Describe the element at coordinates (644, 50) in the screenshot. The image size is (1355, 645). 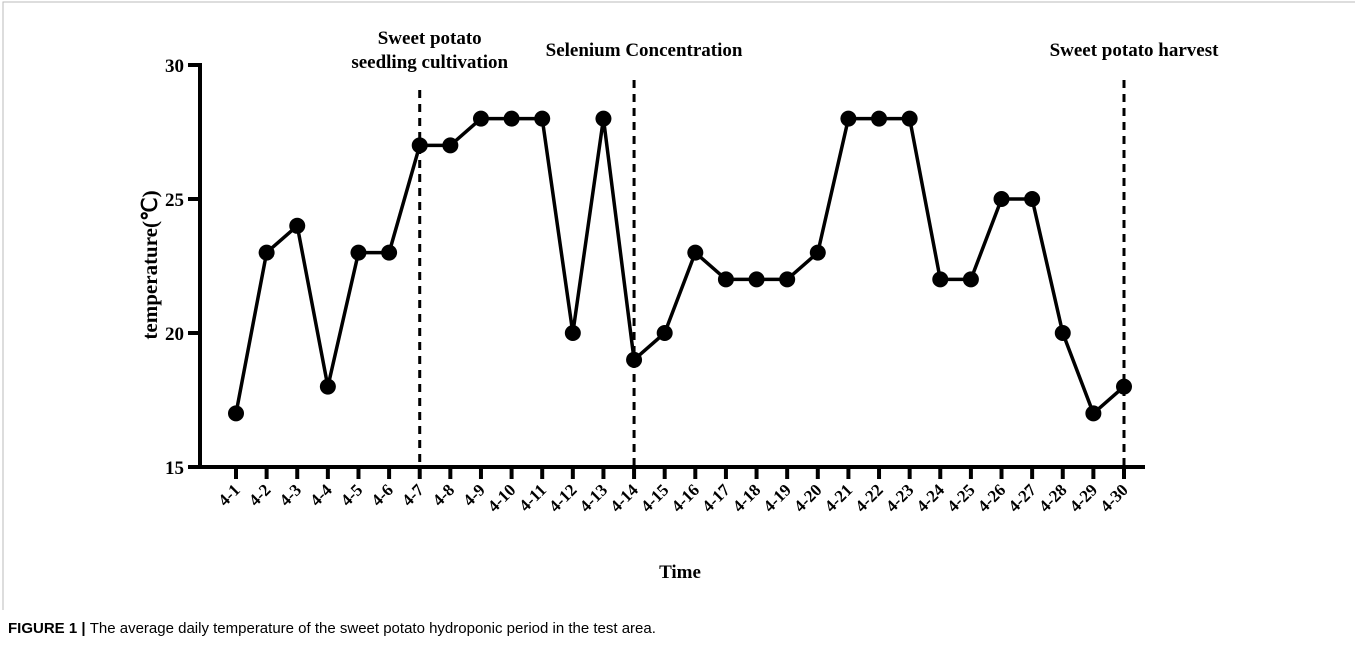
I see `annotation-text: Selenium Concentration` at that location.